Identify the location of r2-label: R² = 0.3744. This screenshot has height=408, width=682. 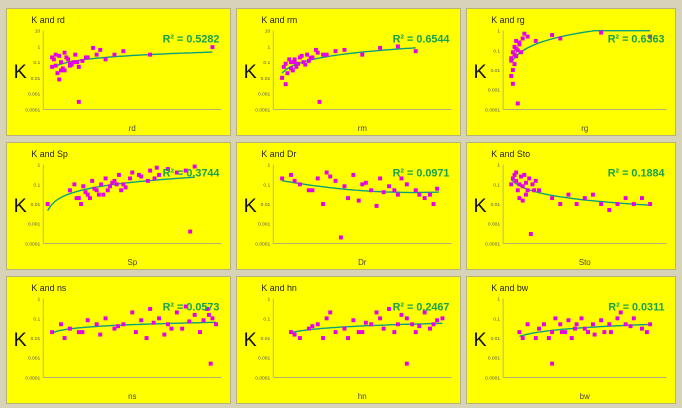
(191, 173).